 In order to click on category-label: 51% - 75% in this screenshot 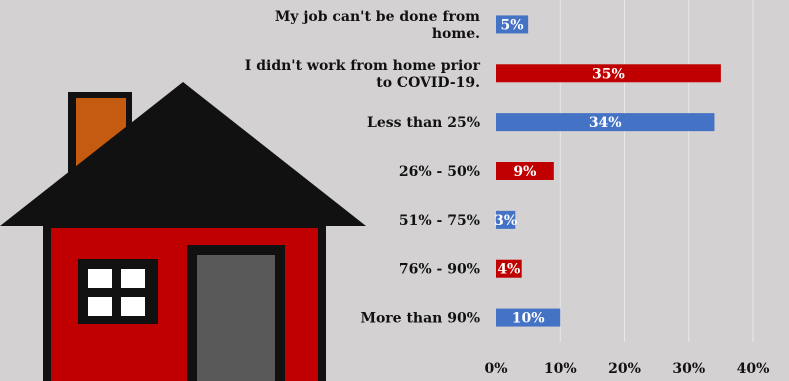, I will do `click(439, 221)`.